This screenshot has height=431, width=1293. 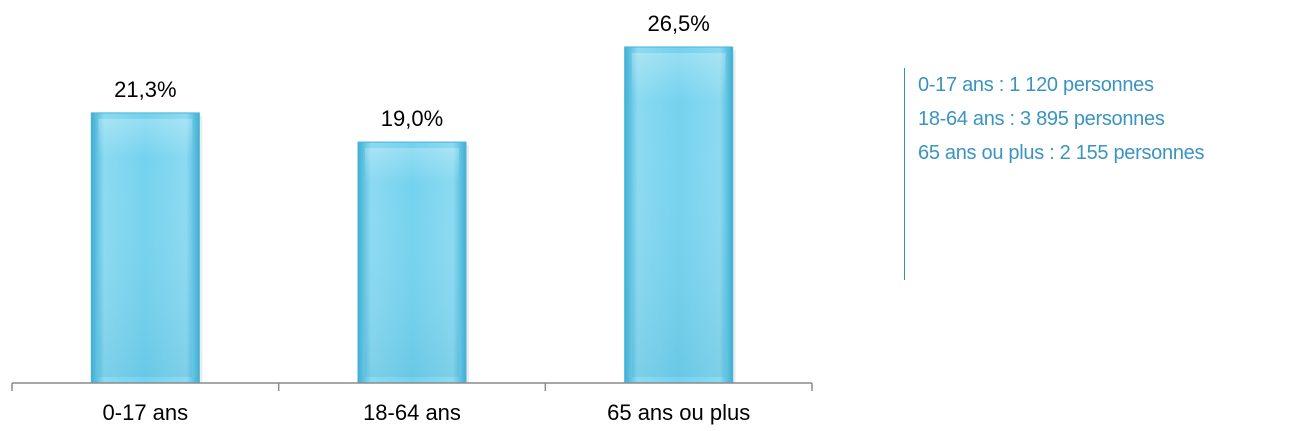 What do you see at coordinates (145, 247) in the screenshot?
I see `bar-bevel-0-17-ans` at bounding box center [145, 247].